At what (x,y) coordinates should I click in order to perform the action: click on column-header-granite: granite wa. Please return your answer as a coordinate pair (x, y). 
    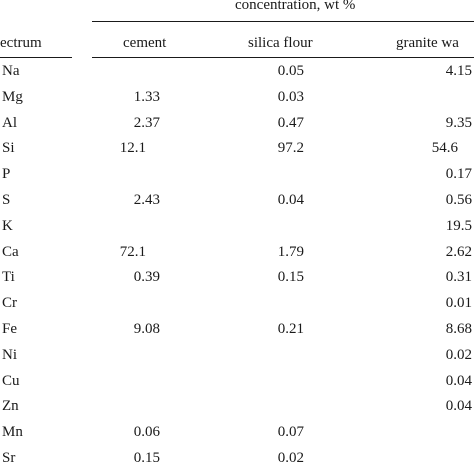
    Looking at the image, I should click on (427, 43).